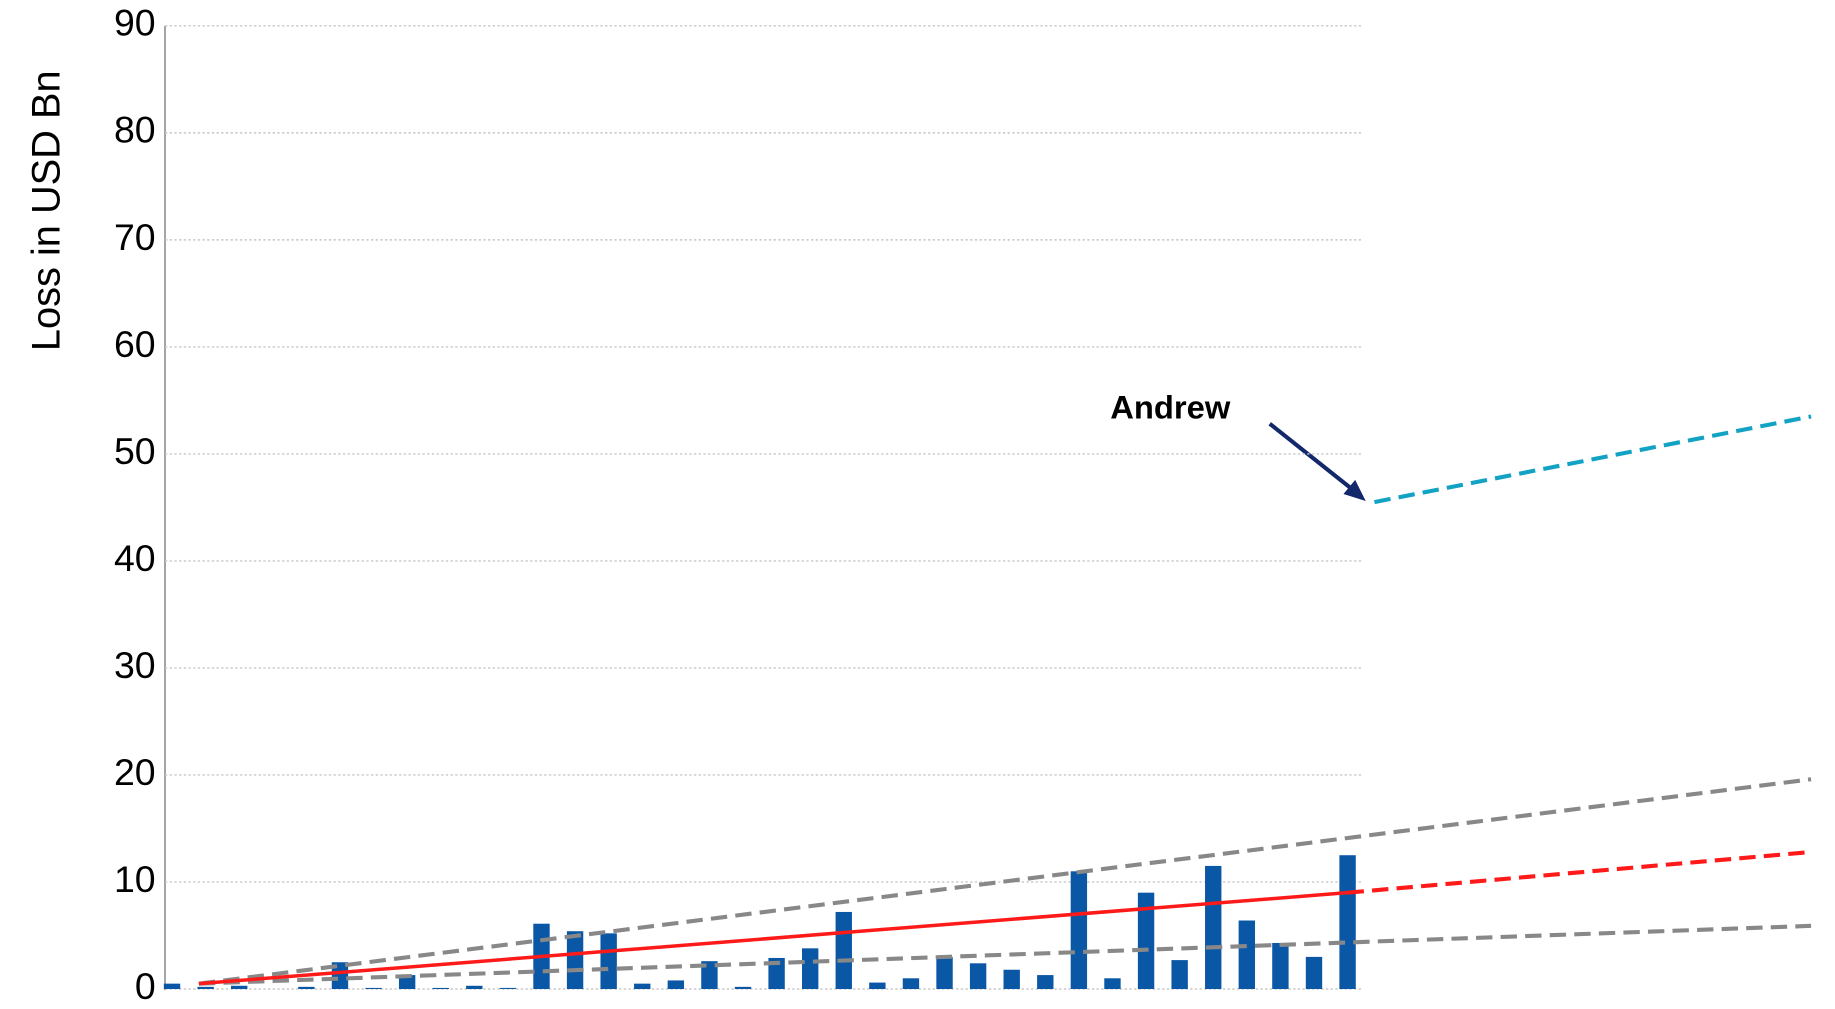  What do you see at coordinates (1312, 458) in the screenshot?
I see `annotation-arrow` at bounding box center [1312, 458].